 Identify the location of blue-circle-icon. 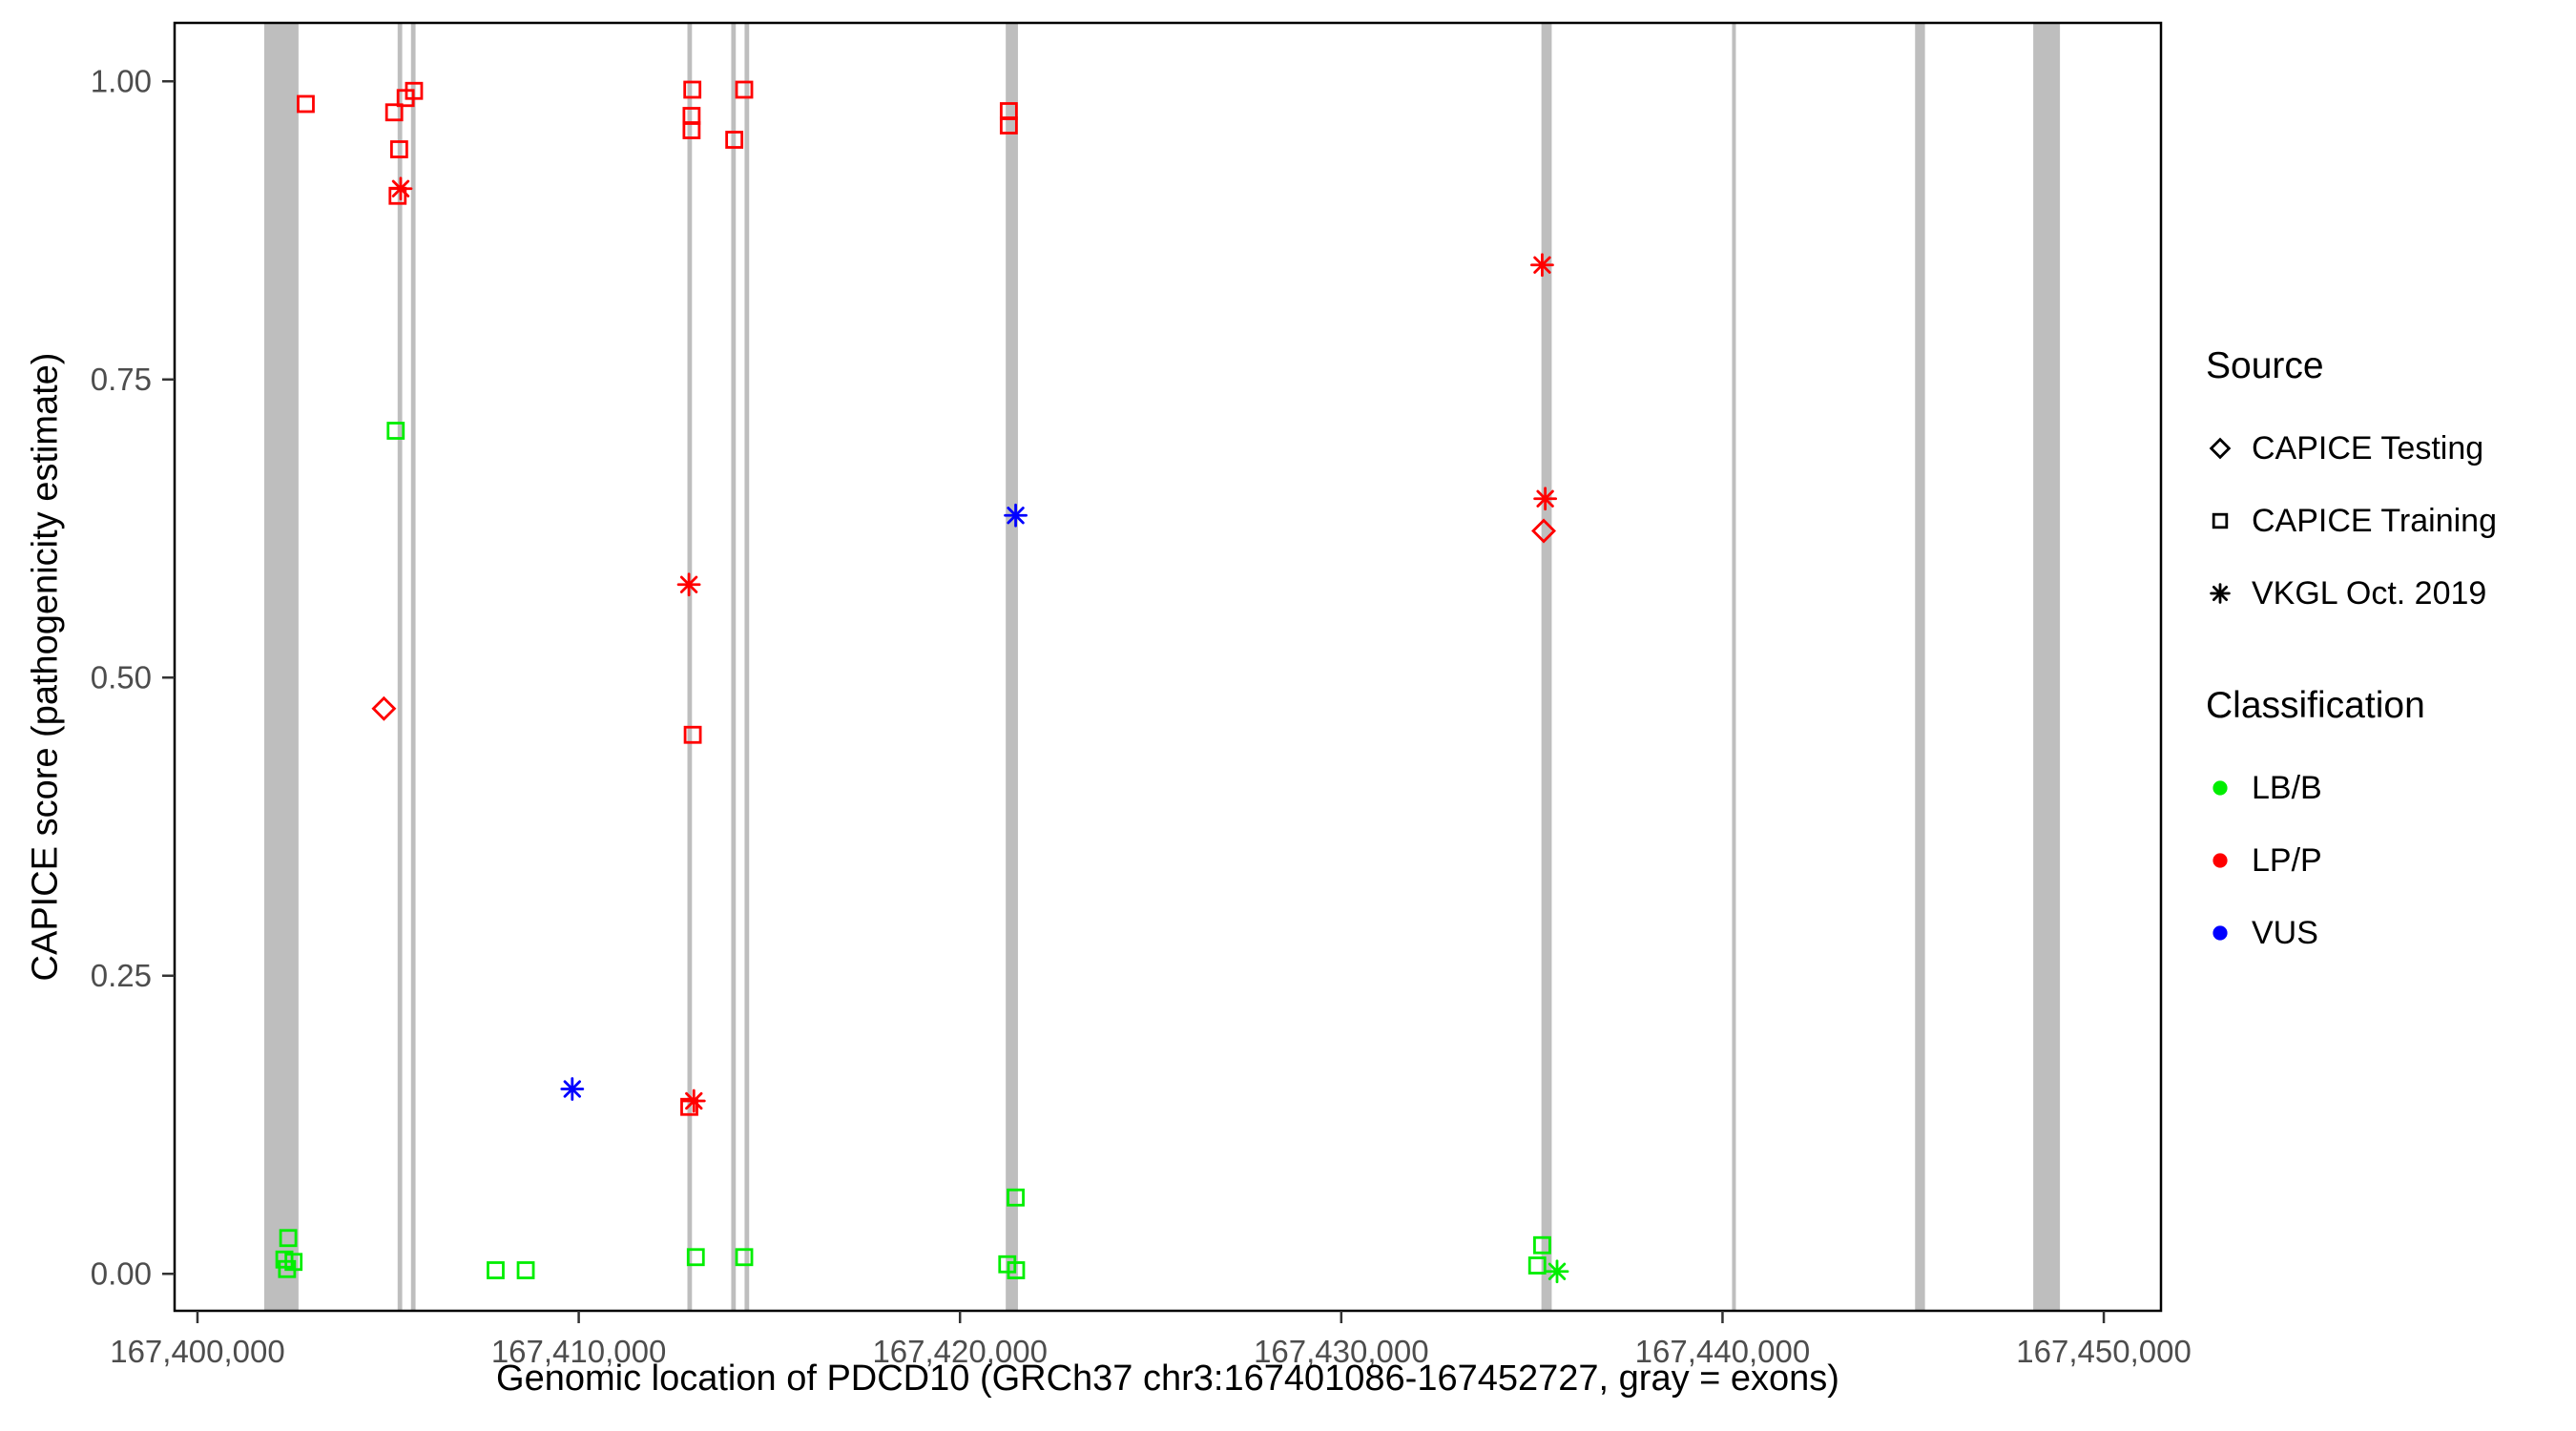
(2220, 933).